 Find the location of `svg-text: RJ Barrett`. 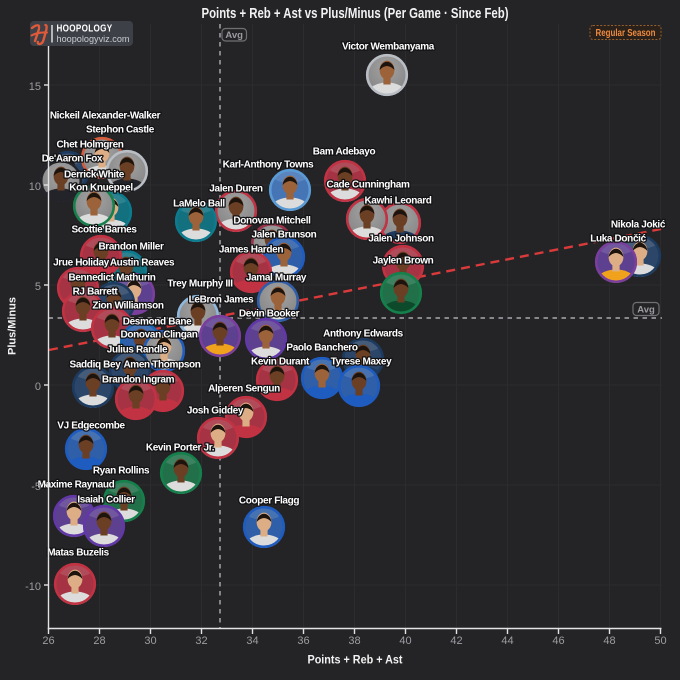

svg-text: RJ Barrett is located at coordinates (96, 292).